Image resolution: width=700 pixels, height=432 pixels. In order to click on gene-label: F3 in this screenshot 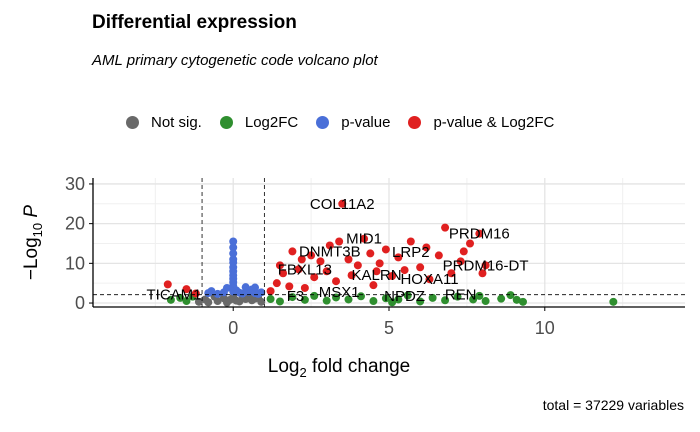, I will do `click(296, 296)`.